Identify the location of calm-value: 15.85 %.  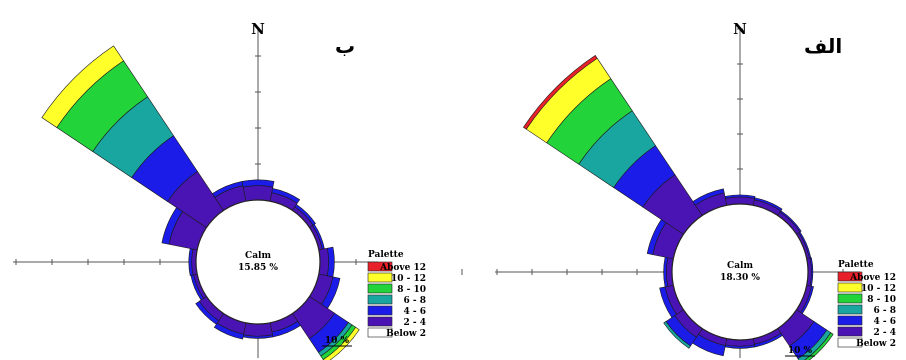
(258, 268).